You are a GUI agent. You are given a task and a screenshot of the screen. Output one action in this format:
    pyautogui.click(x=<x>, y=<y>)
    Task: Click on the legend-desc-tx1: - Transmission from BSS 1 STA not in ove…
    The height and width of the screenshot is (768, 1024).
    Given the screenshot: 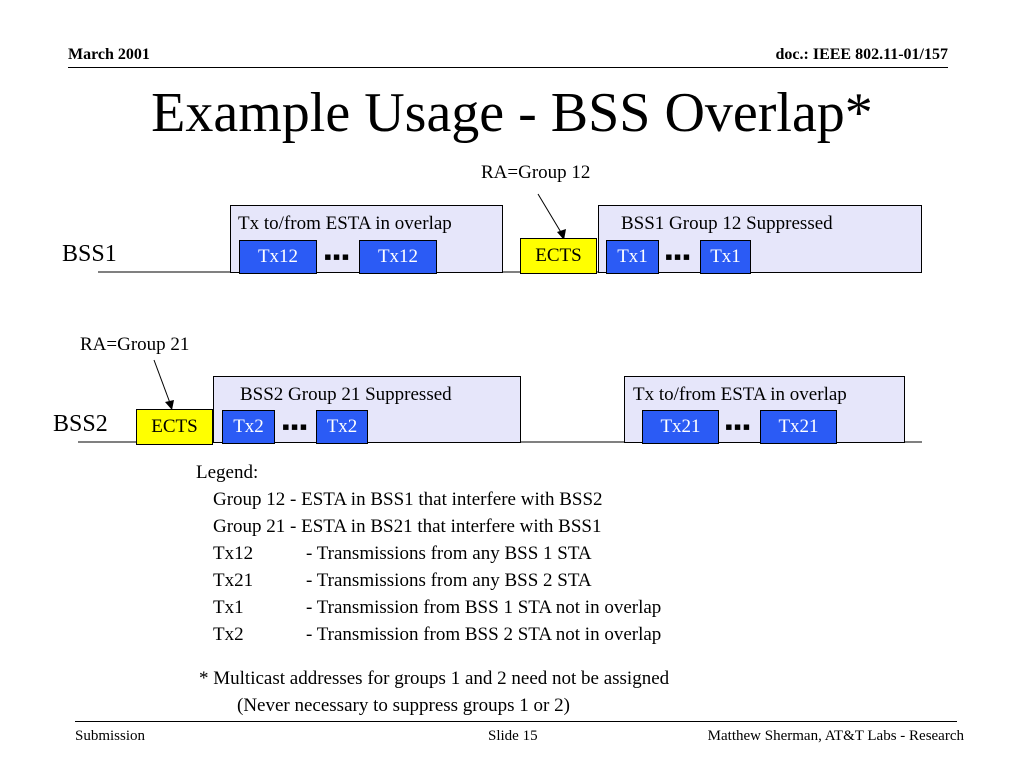 What is the action you would take?
    pyautogui.click(x=484, y=607)
    